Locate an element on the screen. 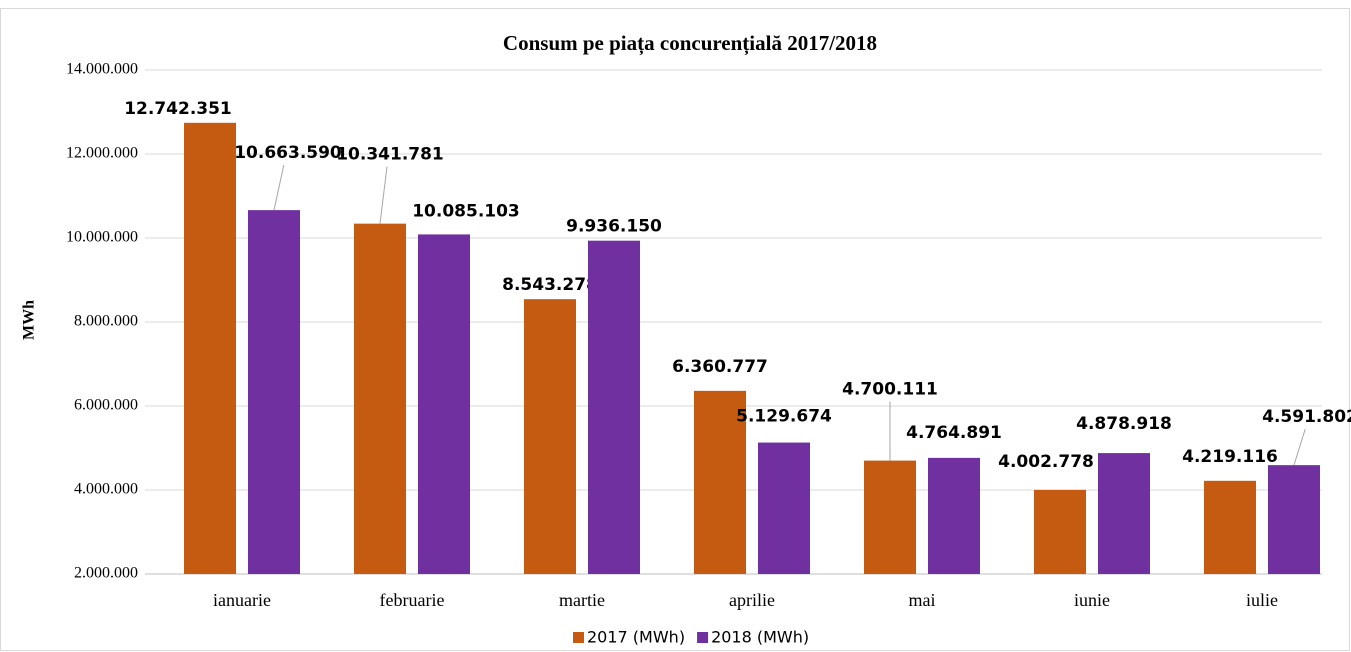  value-label: 9.936.150 is located at coordinates (614, 227).